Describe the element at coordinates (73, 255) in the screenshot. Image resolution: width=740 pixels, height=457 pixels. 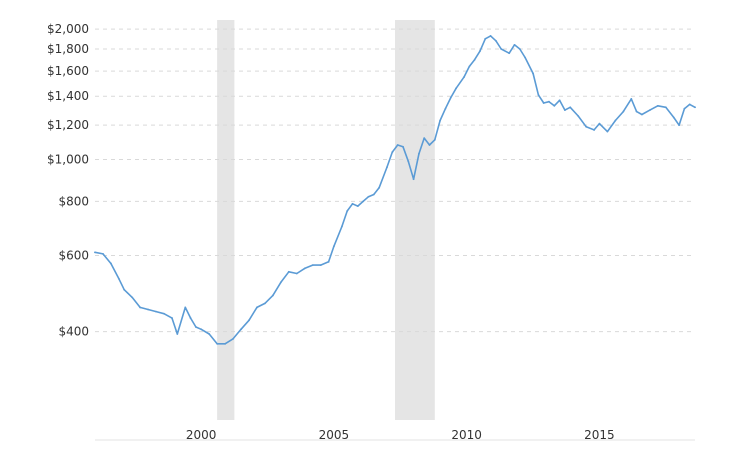
I see `y-tick-label: $600` at that location.